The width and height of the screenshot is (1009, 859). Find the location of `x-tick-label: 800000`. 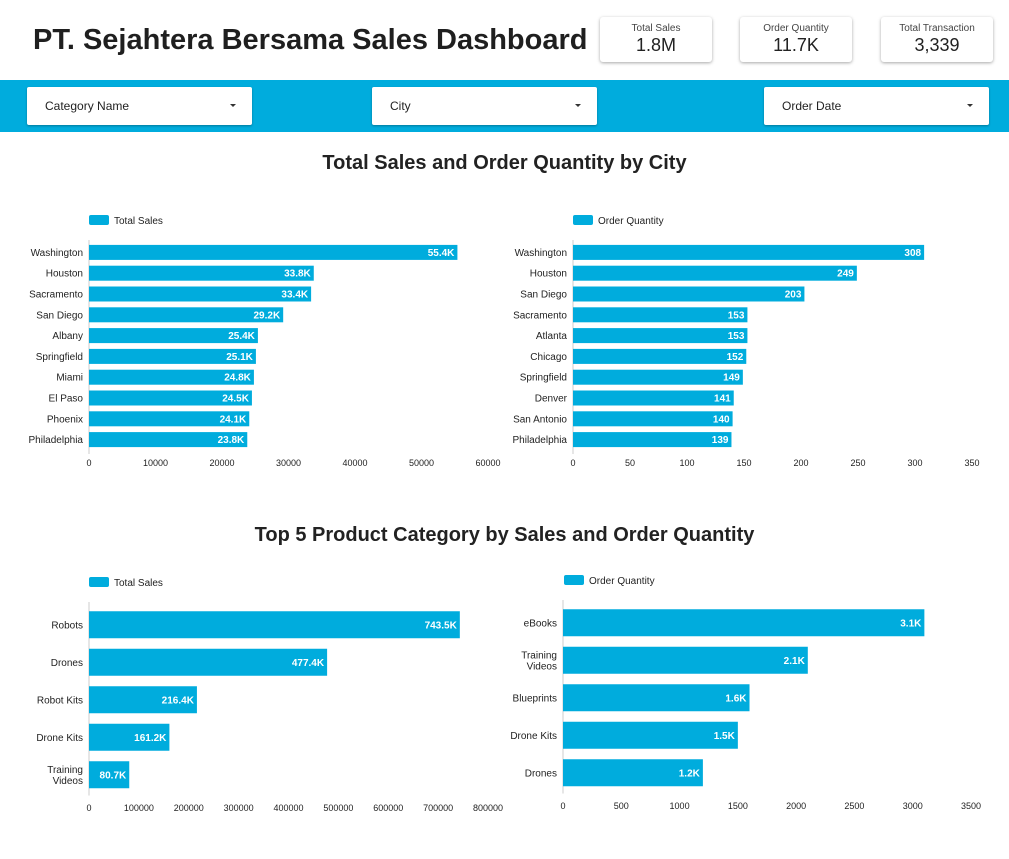

x-tick-label: 800000 is located at coordinates (488, 808).